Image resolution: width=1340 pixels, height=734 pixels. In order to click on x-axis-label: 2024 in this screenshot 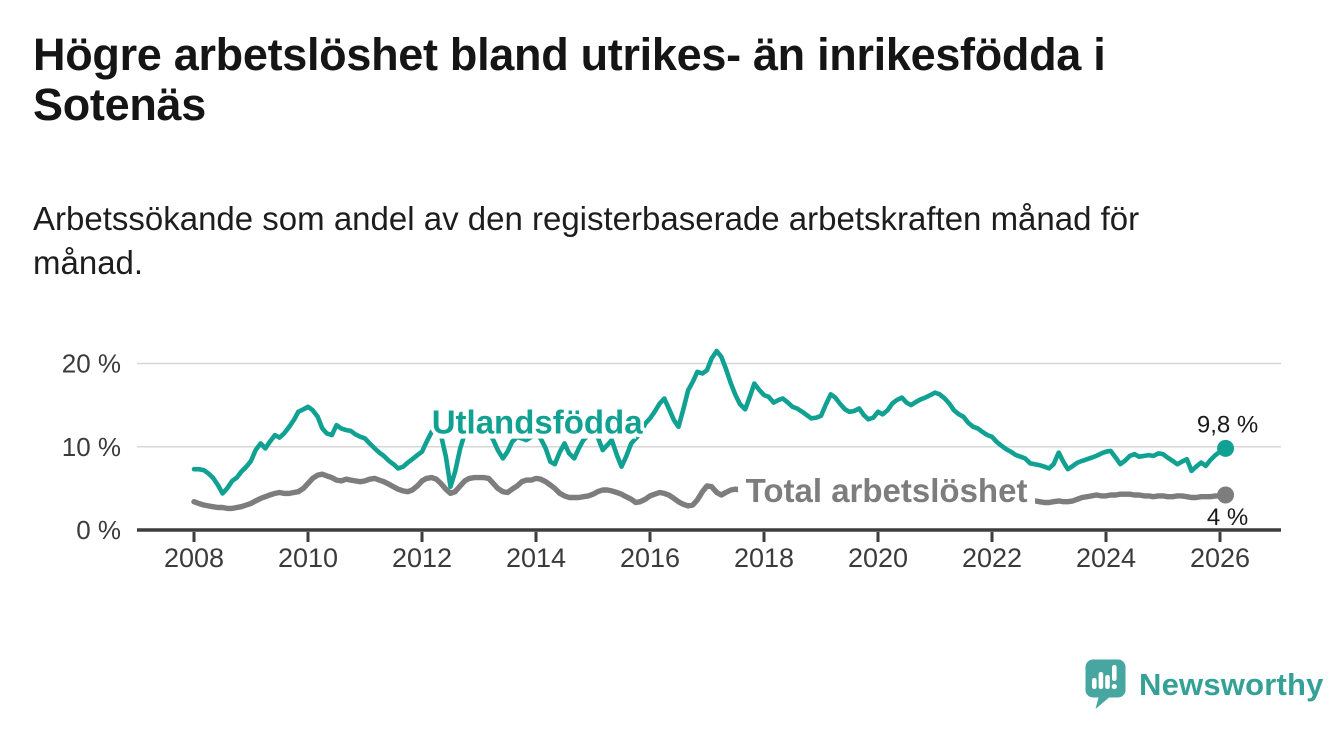, I will do `click(1106, 558)`.